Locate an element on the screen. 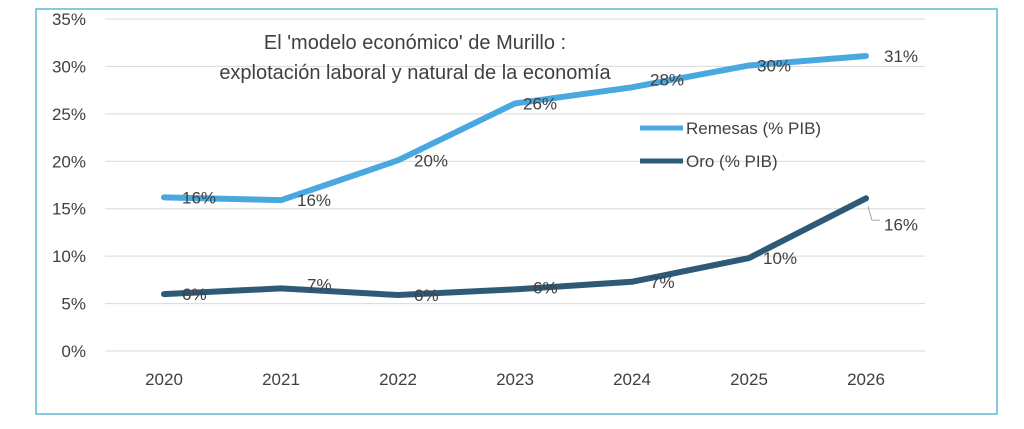  y-tick-label: 5% is located at coordinates (73, 304).